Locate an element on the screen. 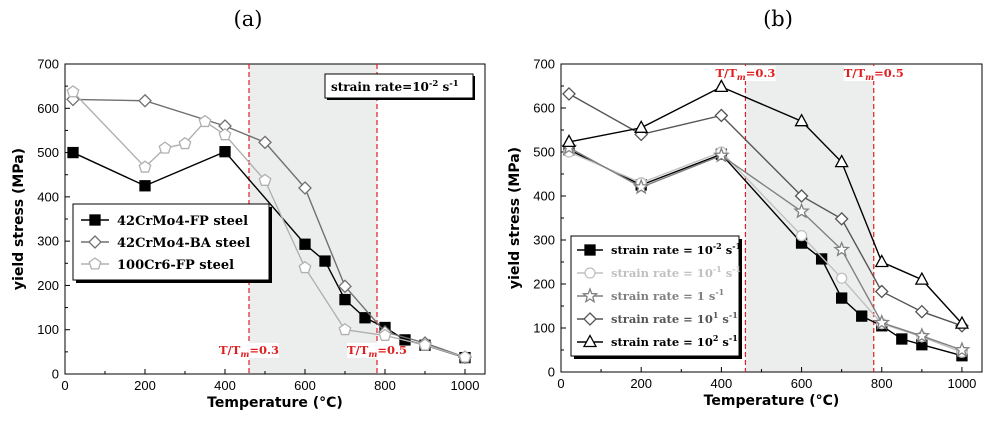 The width and height of the screenshot is (1005, 421). y-tick-label: 300 is located at coordinates (544, 240).